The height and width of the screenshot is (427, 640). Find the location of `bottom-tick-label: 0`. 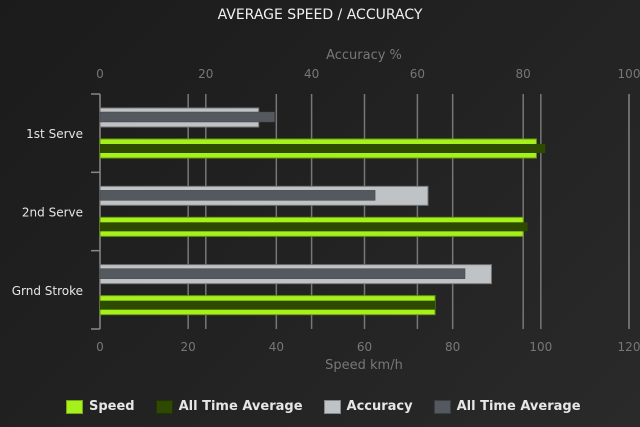

bottom-tick-label: 0 is located at coordinates (100, 347).